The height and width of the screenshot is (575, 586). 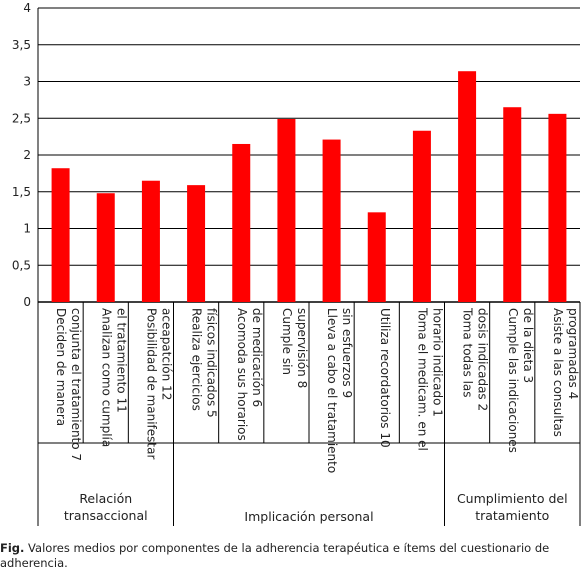 I want to click on category-label: Toma todas lasdosis indicadas 2, so click(x=475, y=359).